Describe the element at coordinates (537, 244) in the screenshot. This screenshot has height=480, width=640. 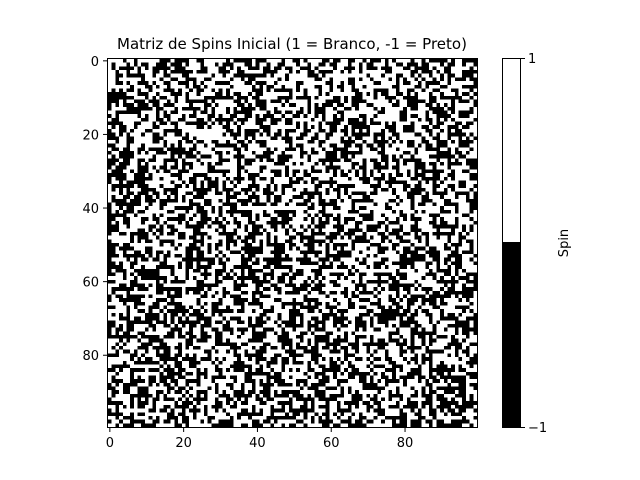
I see `colorbar: 1 −1 Spin` at that location.